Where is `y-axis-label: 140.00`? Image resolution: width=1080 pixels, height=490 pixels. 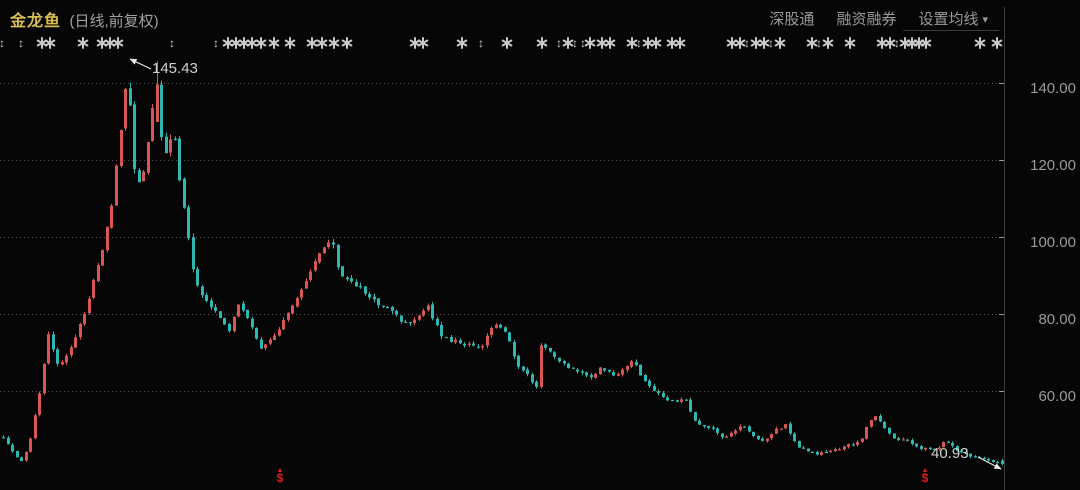 y-axis-label: 140.00 is located at coordinates (1053, 88).